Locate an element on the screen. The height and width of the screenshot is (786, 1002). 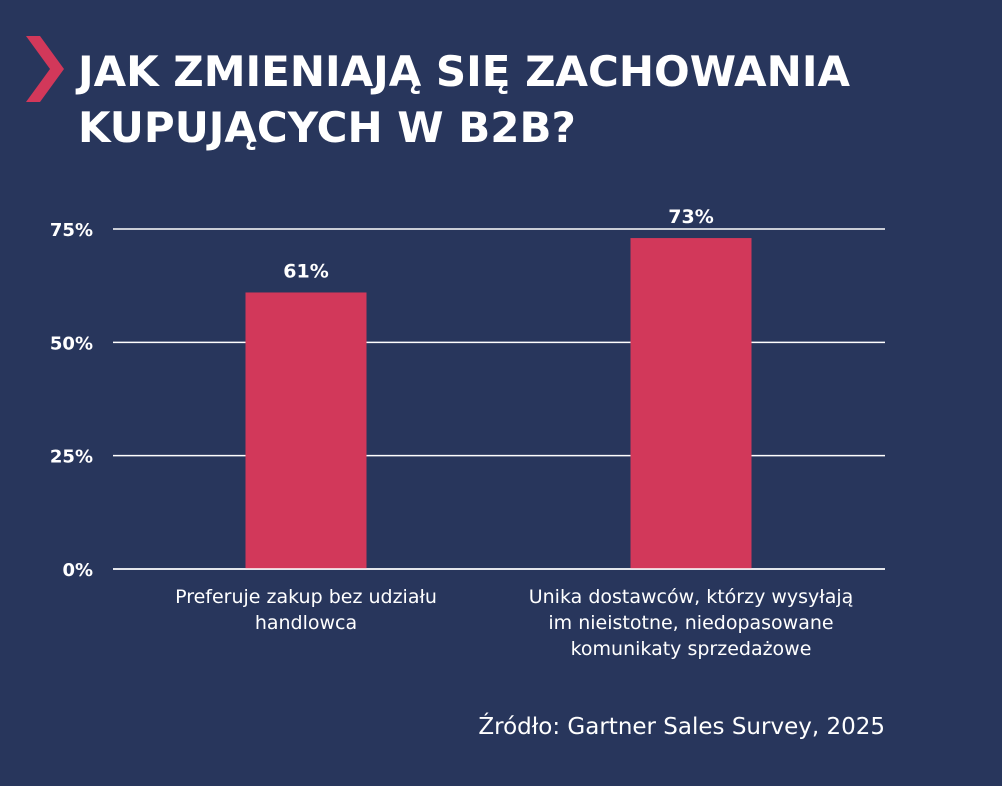
y-tick-label: 25% is located at coordinates (71, 457).